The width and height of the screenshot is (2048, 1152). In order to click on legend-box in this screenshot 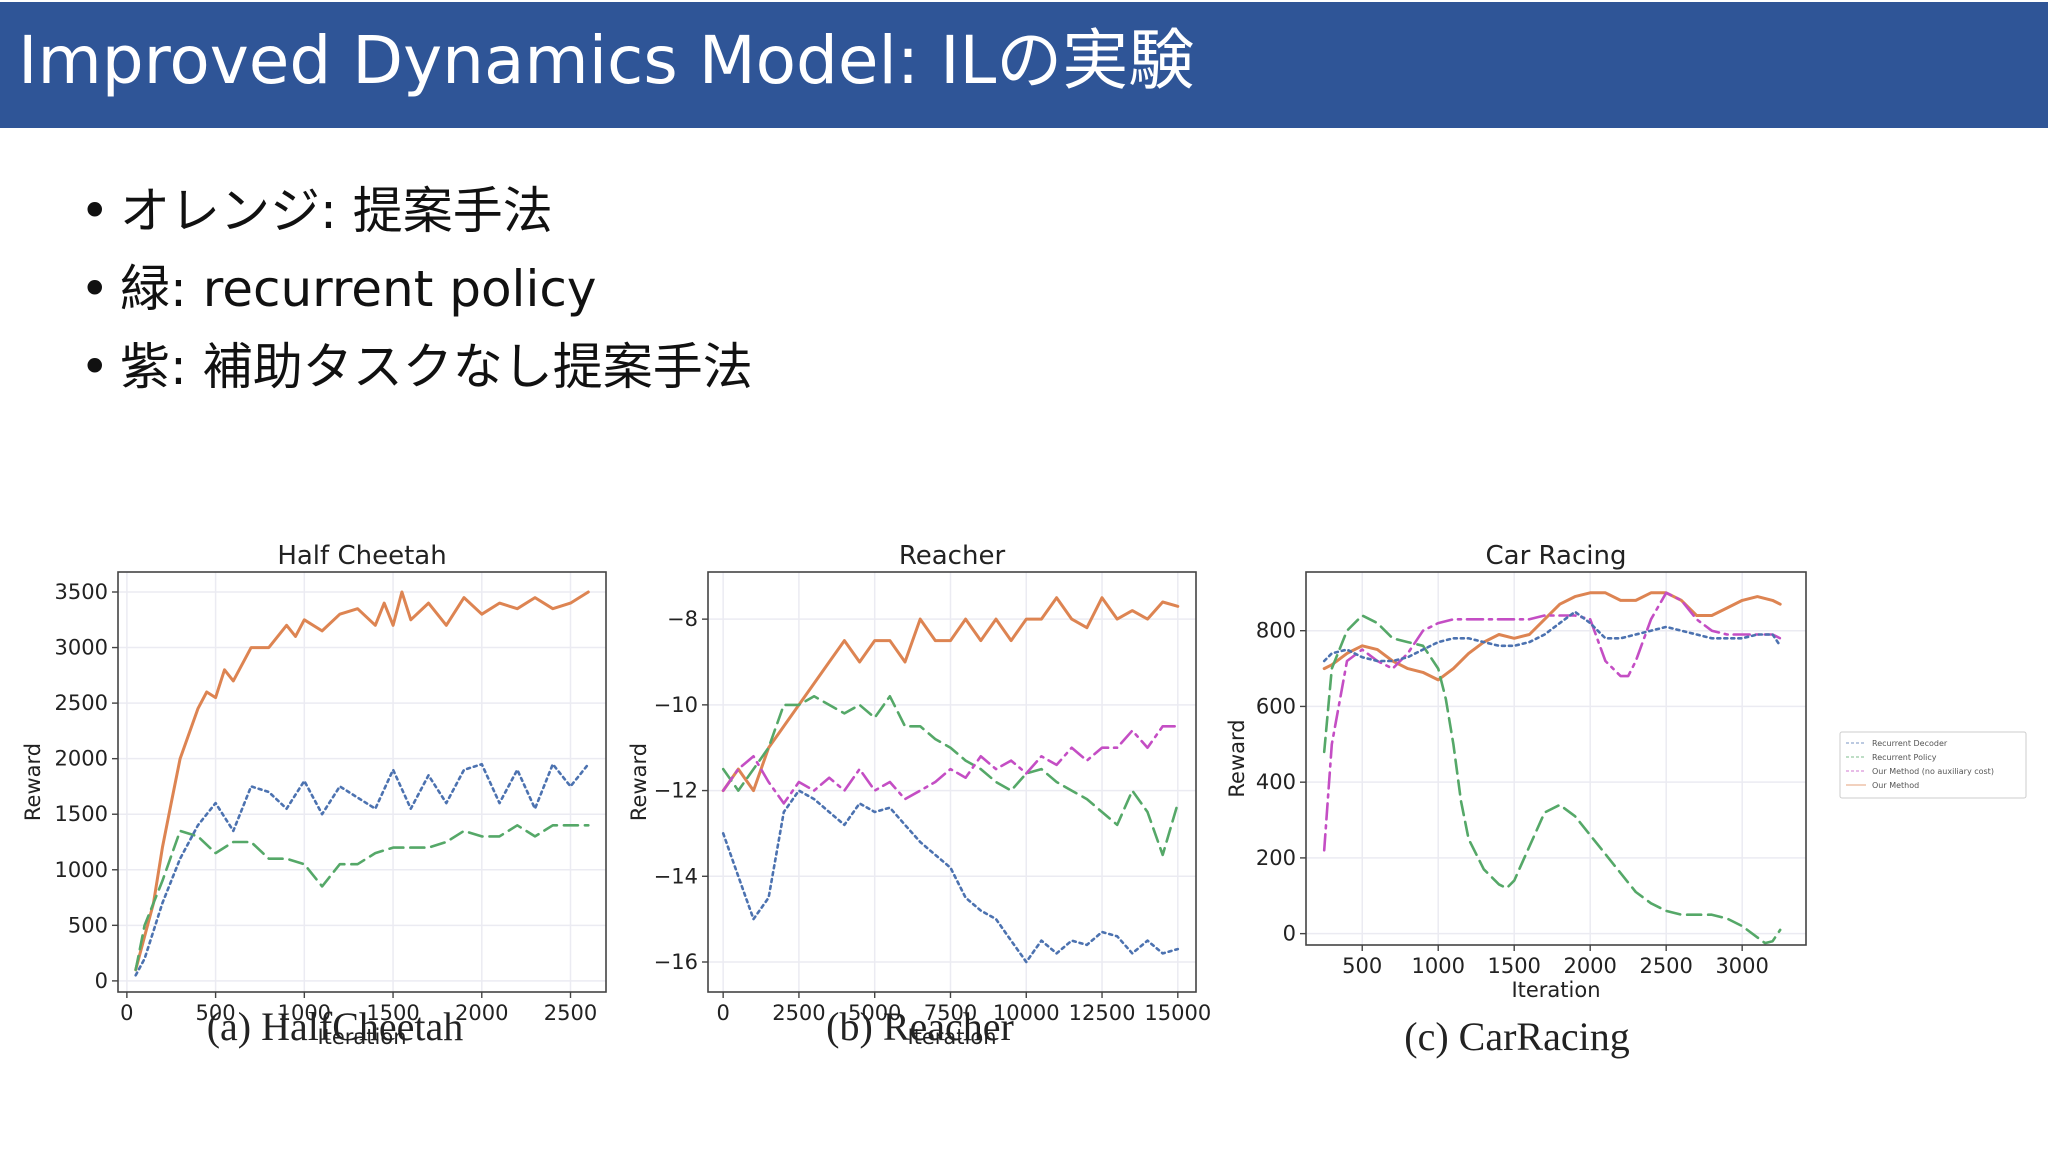, I will do `click(1933, 765)`.